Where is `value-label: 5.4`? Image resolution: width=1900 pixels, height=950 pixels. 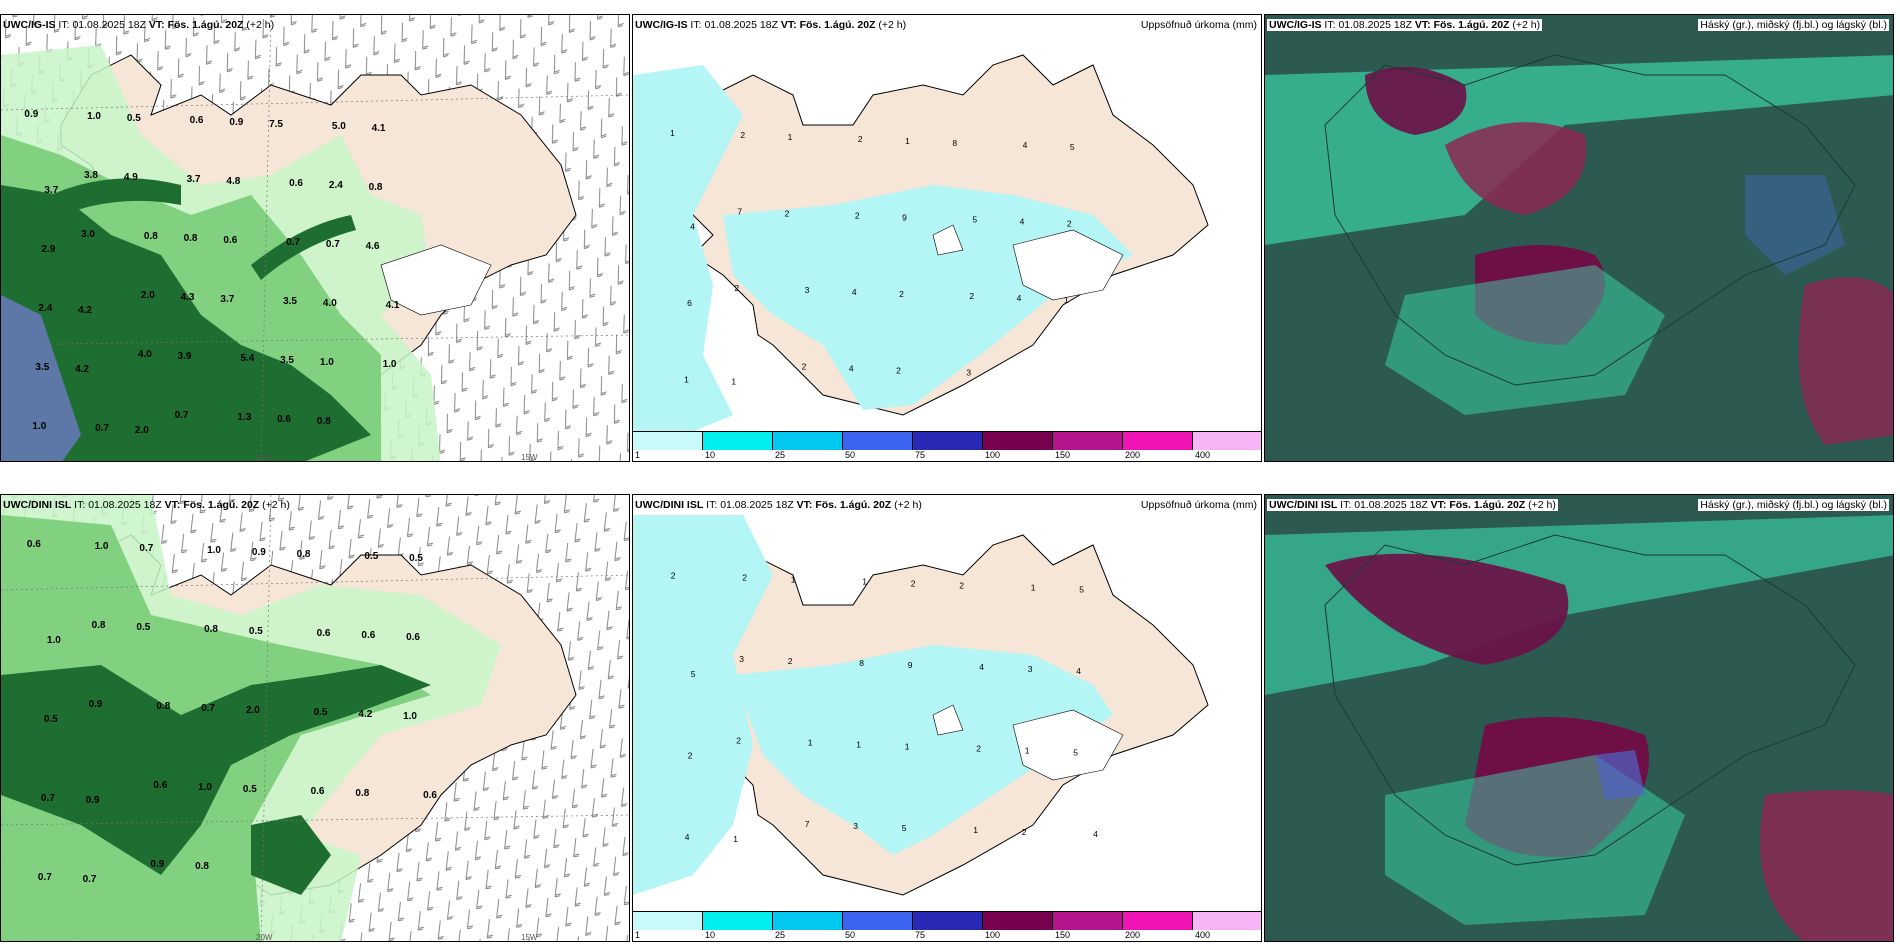
value-label: 5.4 is located at coordinates (247, 358).